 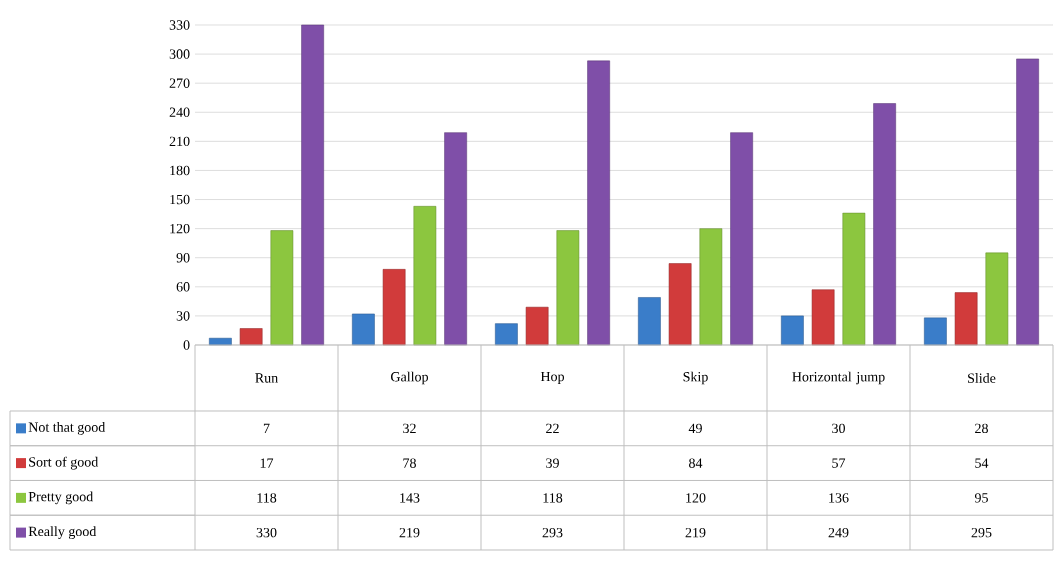 What do you see at coordinates (64, 463) in the screenshot?
I see `legend-label: Sort of good` at bounding box center [64, 463].